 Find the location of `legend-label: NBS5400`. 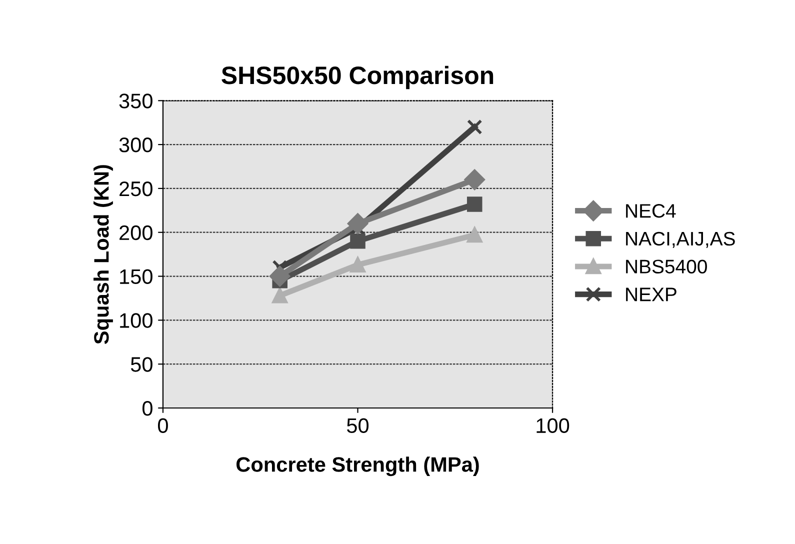

legend-label: NBS5400 is located at coordinates (666, 267).